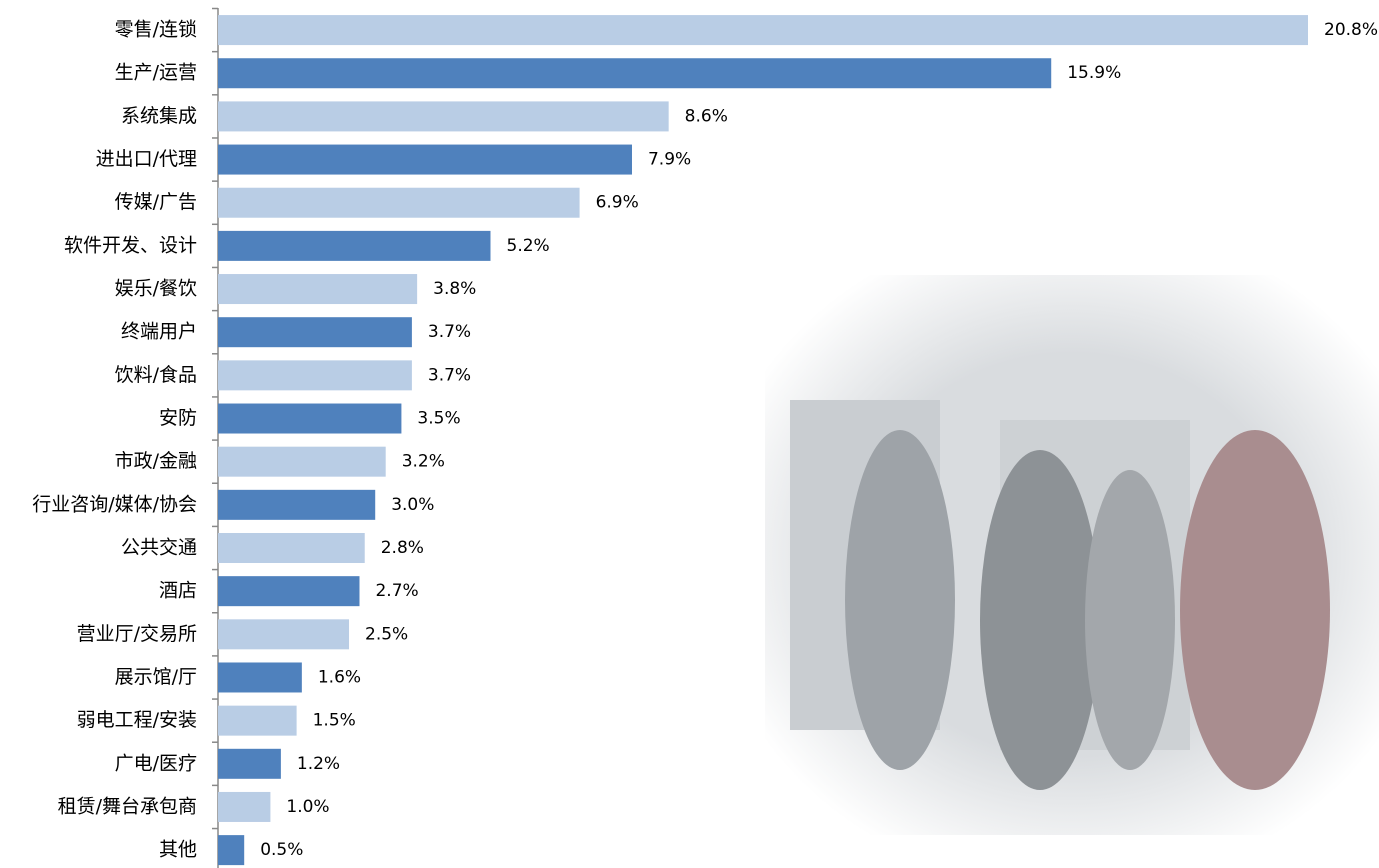 This screenshot has width=1379, height=868. I want to click on category-label: 酒店, so click(178, 591).